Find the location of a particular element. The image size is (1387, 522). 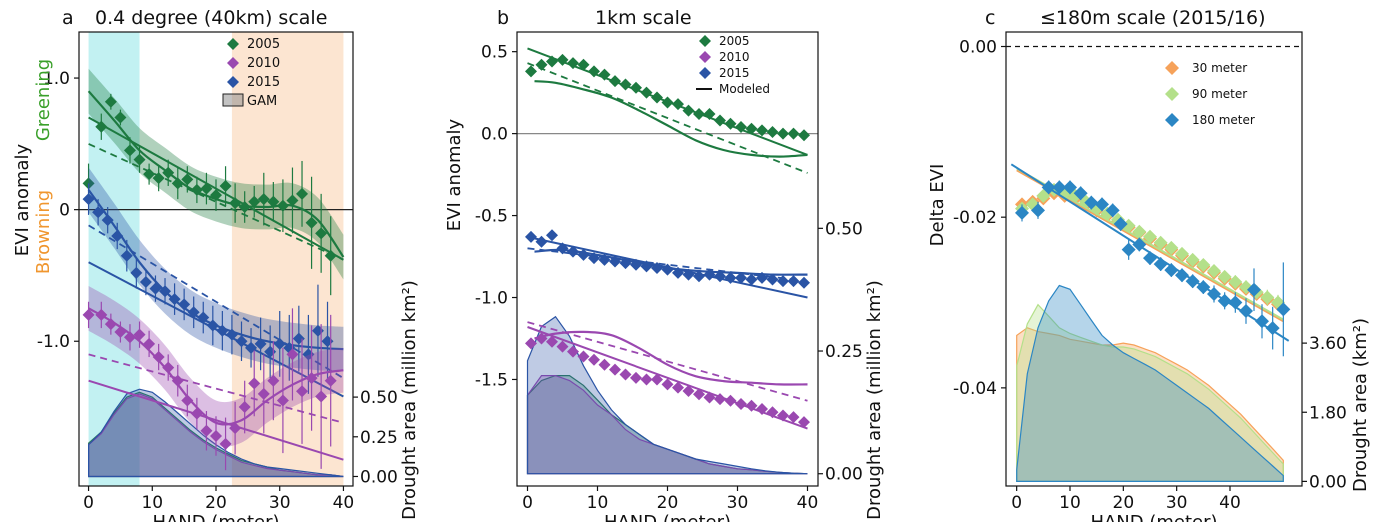

x-tick-label: 0 is located at coordinates (527, 503).